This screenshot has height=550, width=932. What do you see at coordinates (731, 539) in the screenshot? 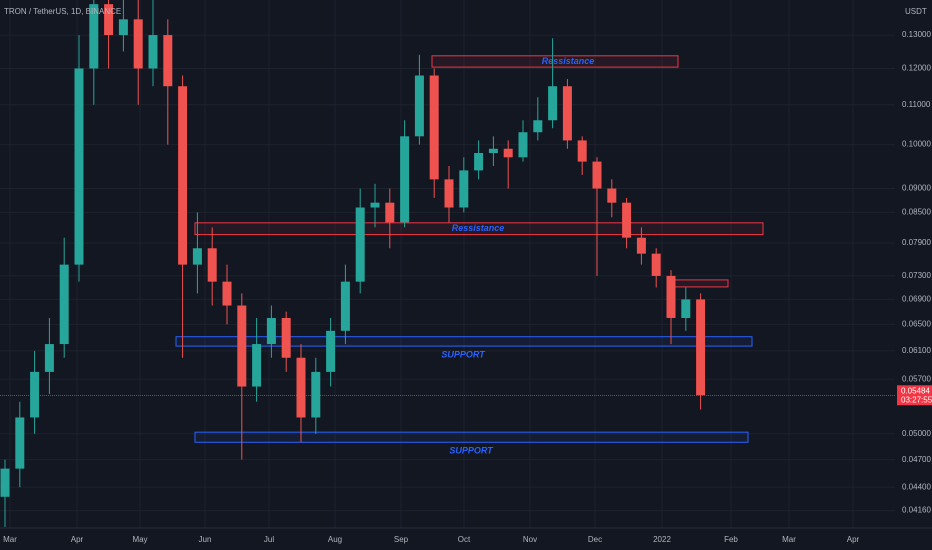
I see `x-tick-label: Feb` at bounding box center [731, 539].